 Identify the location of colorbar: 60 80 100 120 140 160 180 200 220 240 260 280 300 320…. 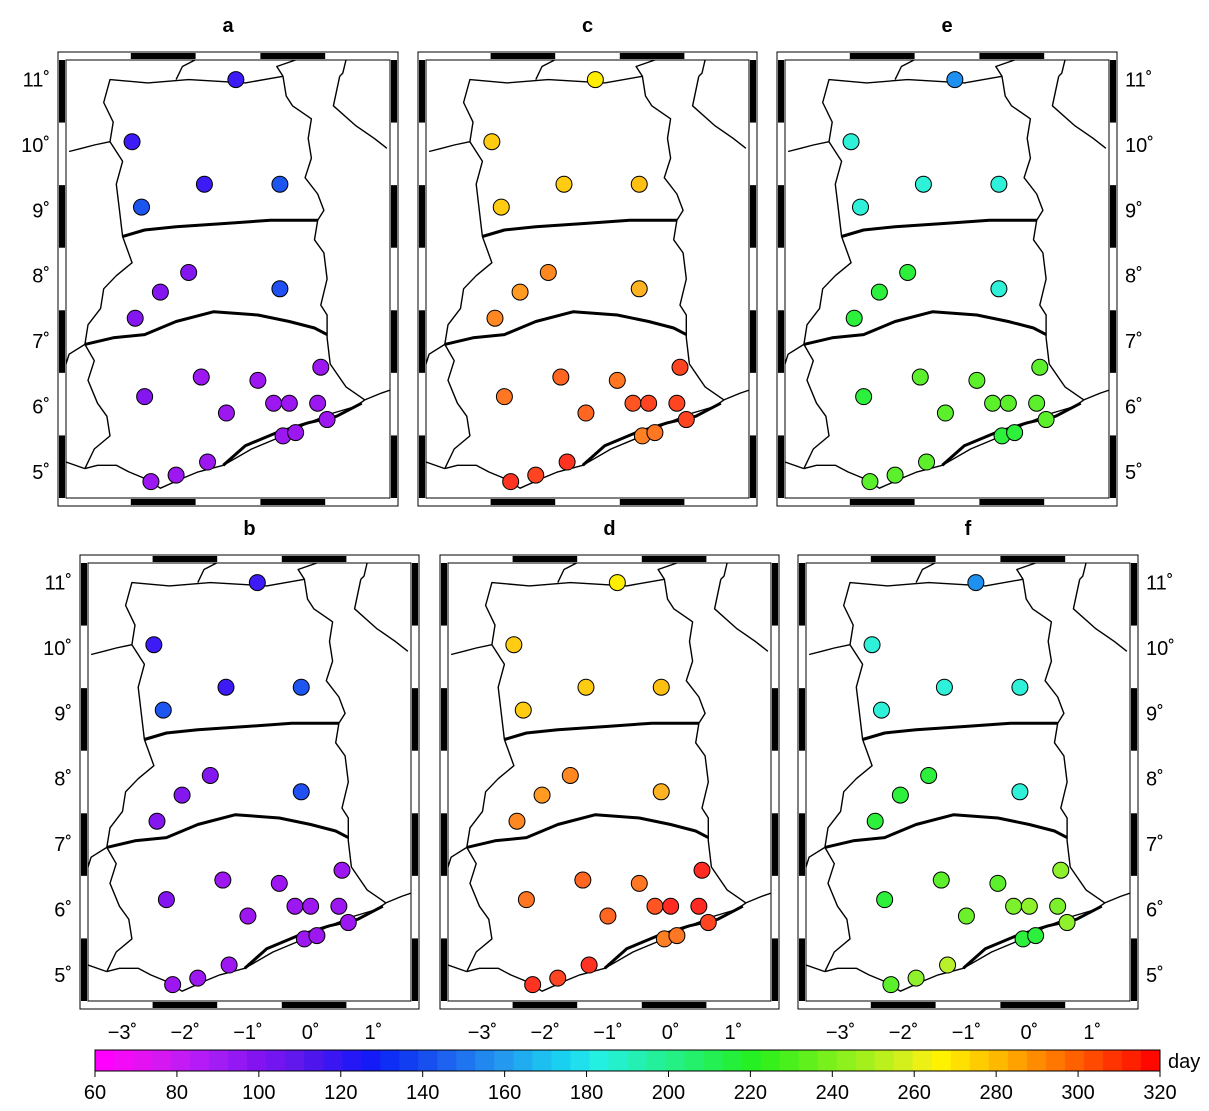
(642, 1076).